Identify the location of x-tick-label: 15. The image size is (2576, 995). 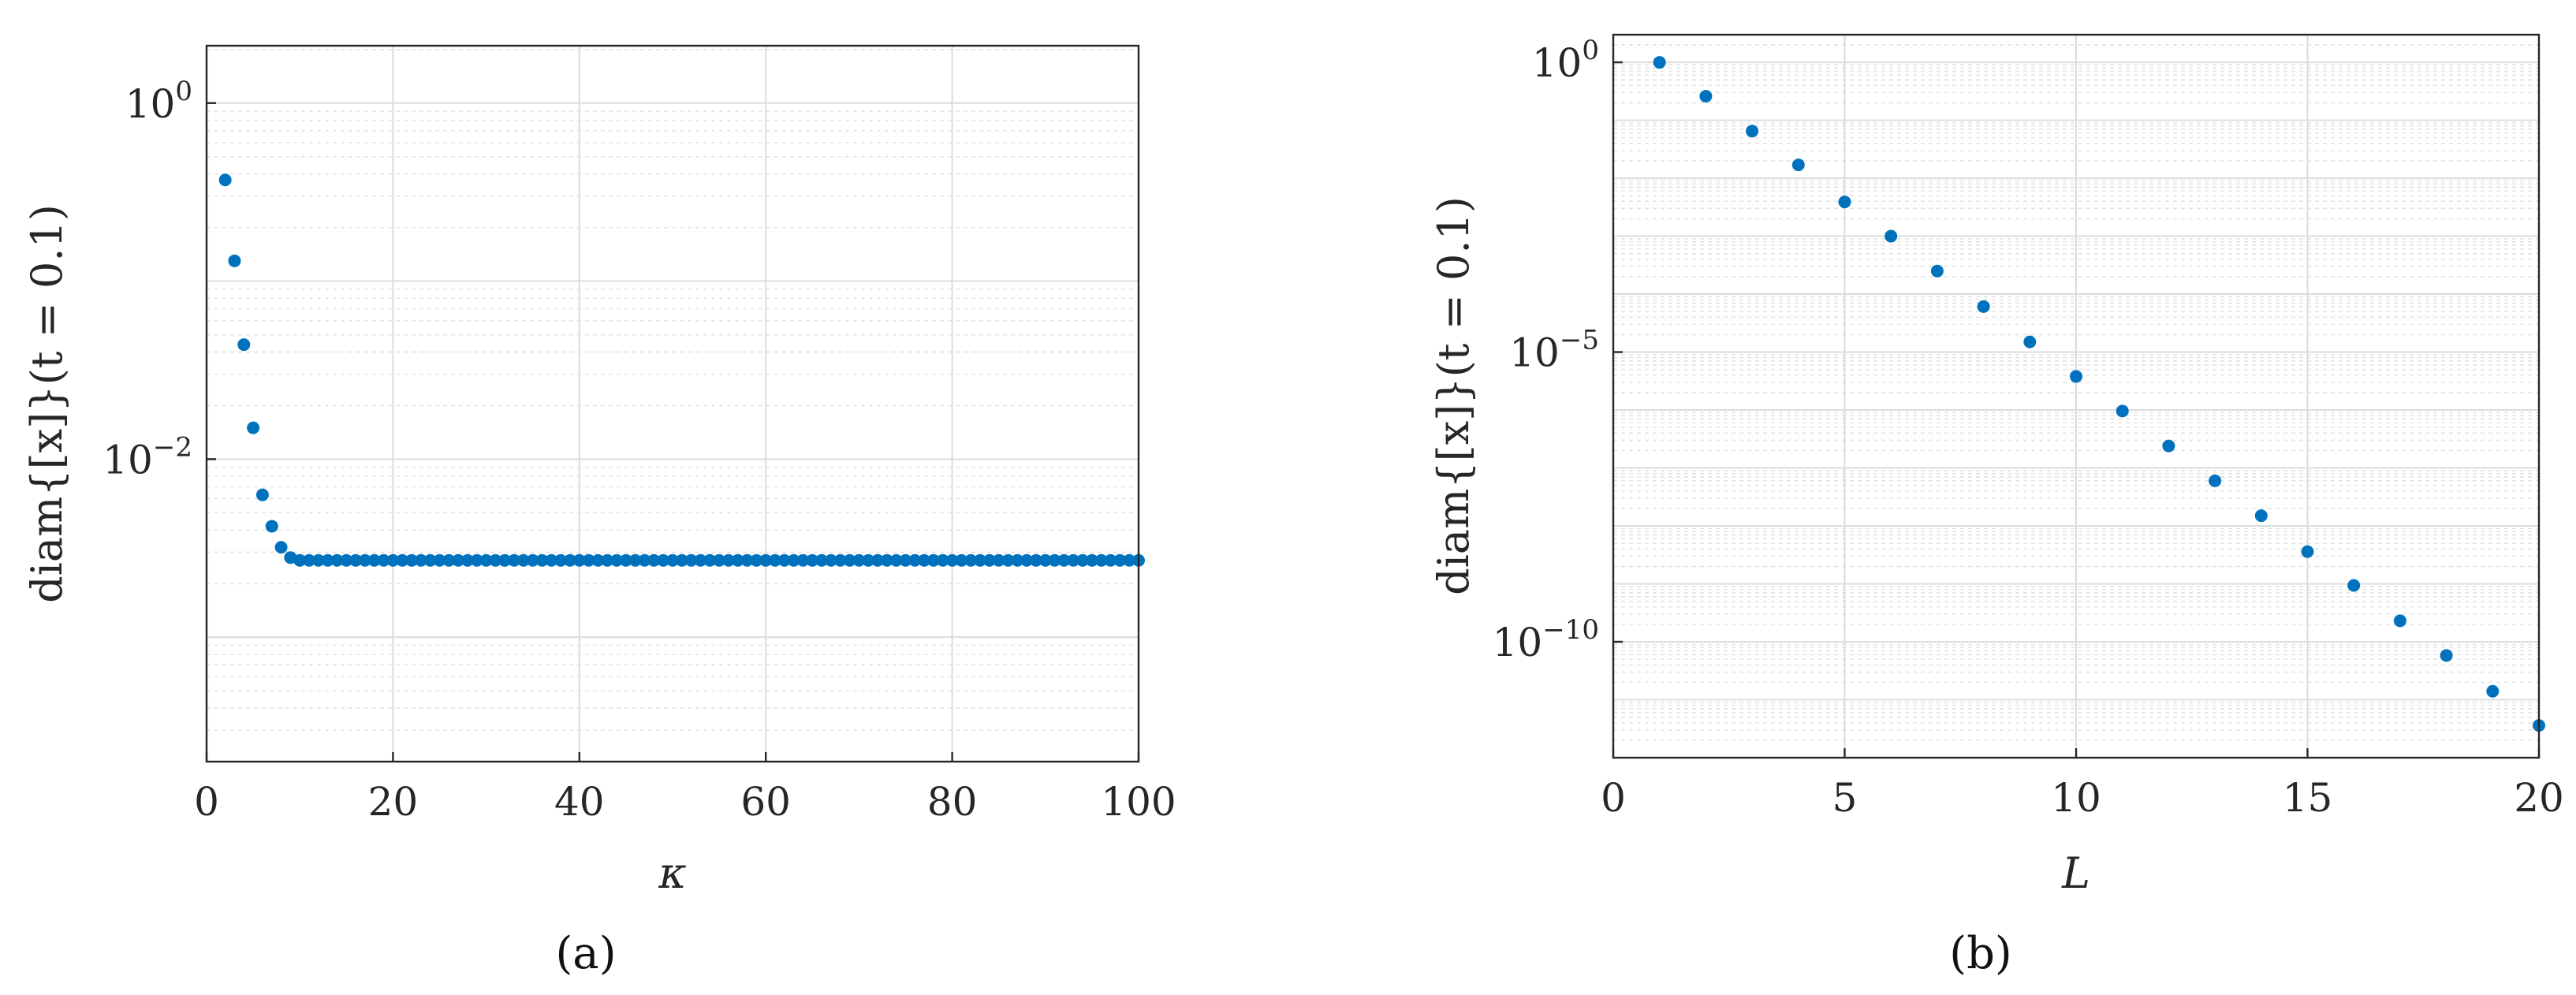
(2308, 798).